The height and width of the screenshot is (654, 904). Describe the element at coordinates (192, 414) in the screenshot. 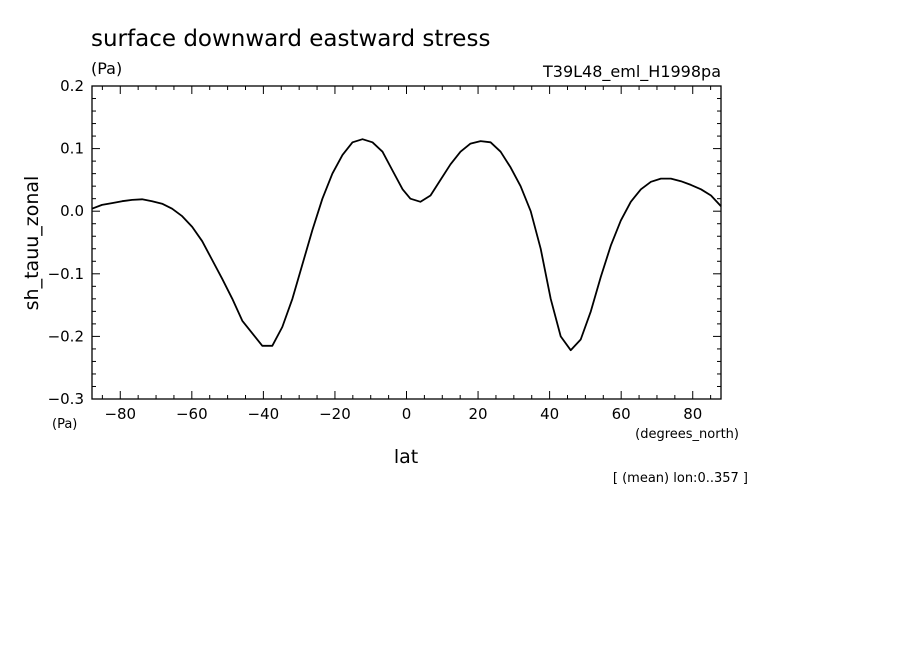

I see `x-tick-label: −60` at that location.